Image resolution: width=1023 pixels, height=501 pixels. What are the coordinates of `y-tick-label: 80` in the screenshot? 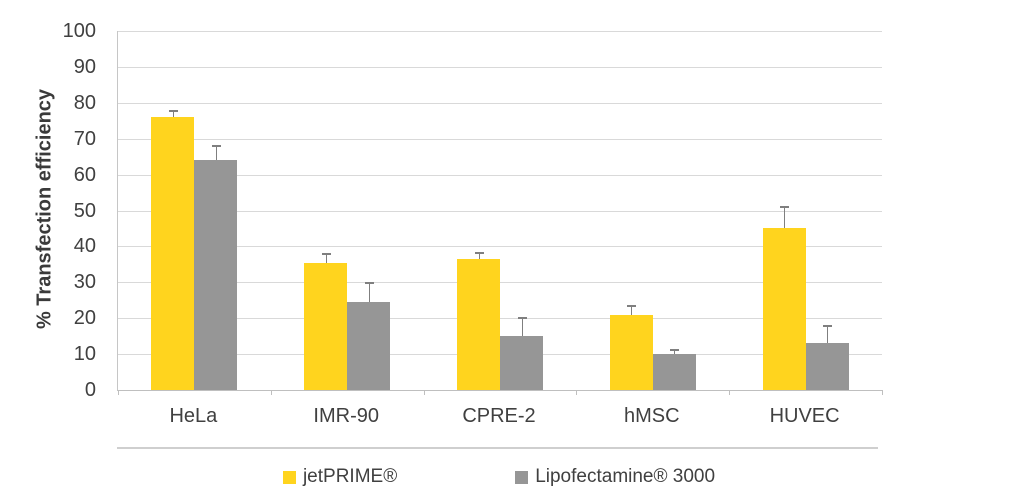 It's located at (84, 102).